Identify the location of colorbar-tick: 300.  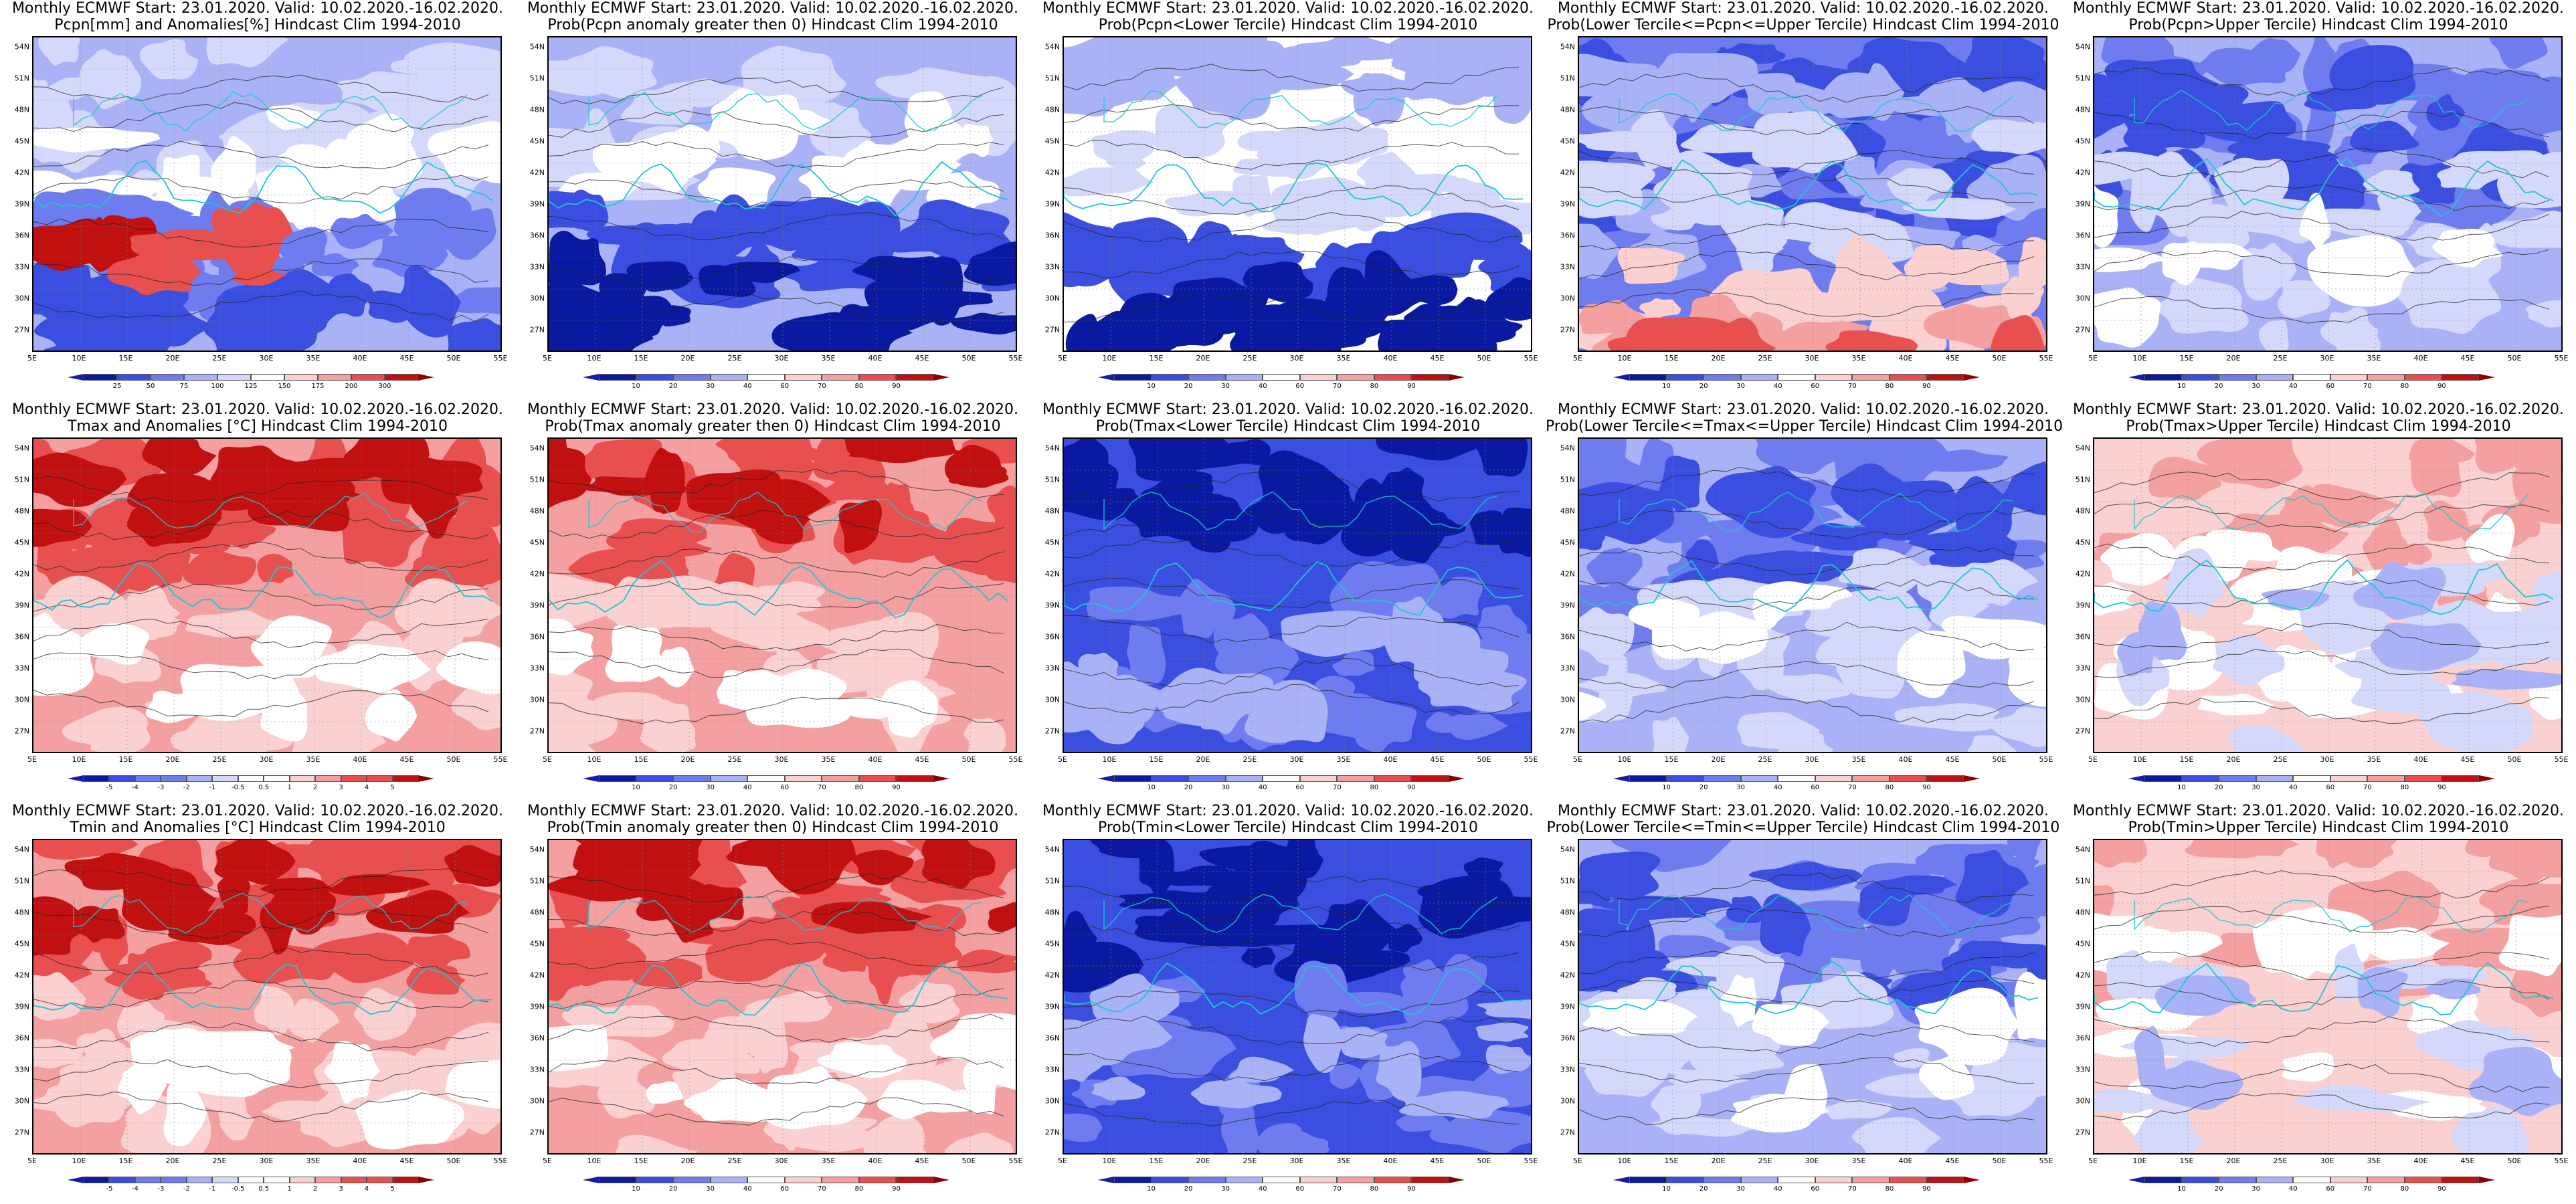
(384, 386).